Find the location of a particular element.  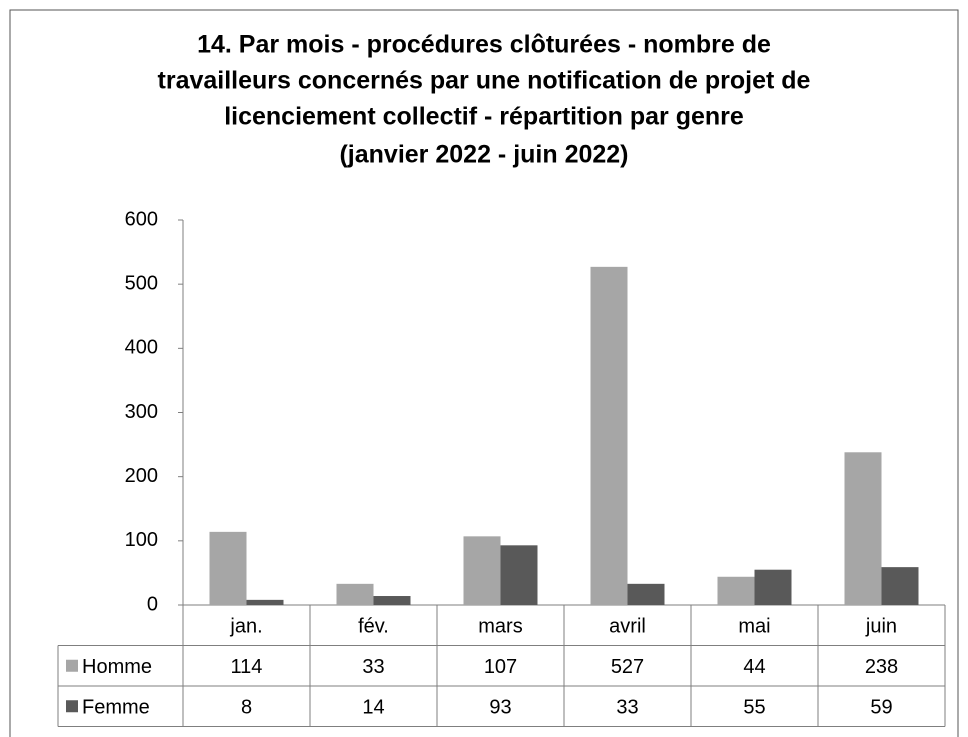

x-tick-label: juin is located at coordinates (881, 627).